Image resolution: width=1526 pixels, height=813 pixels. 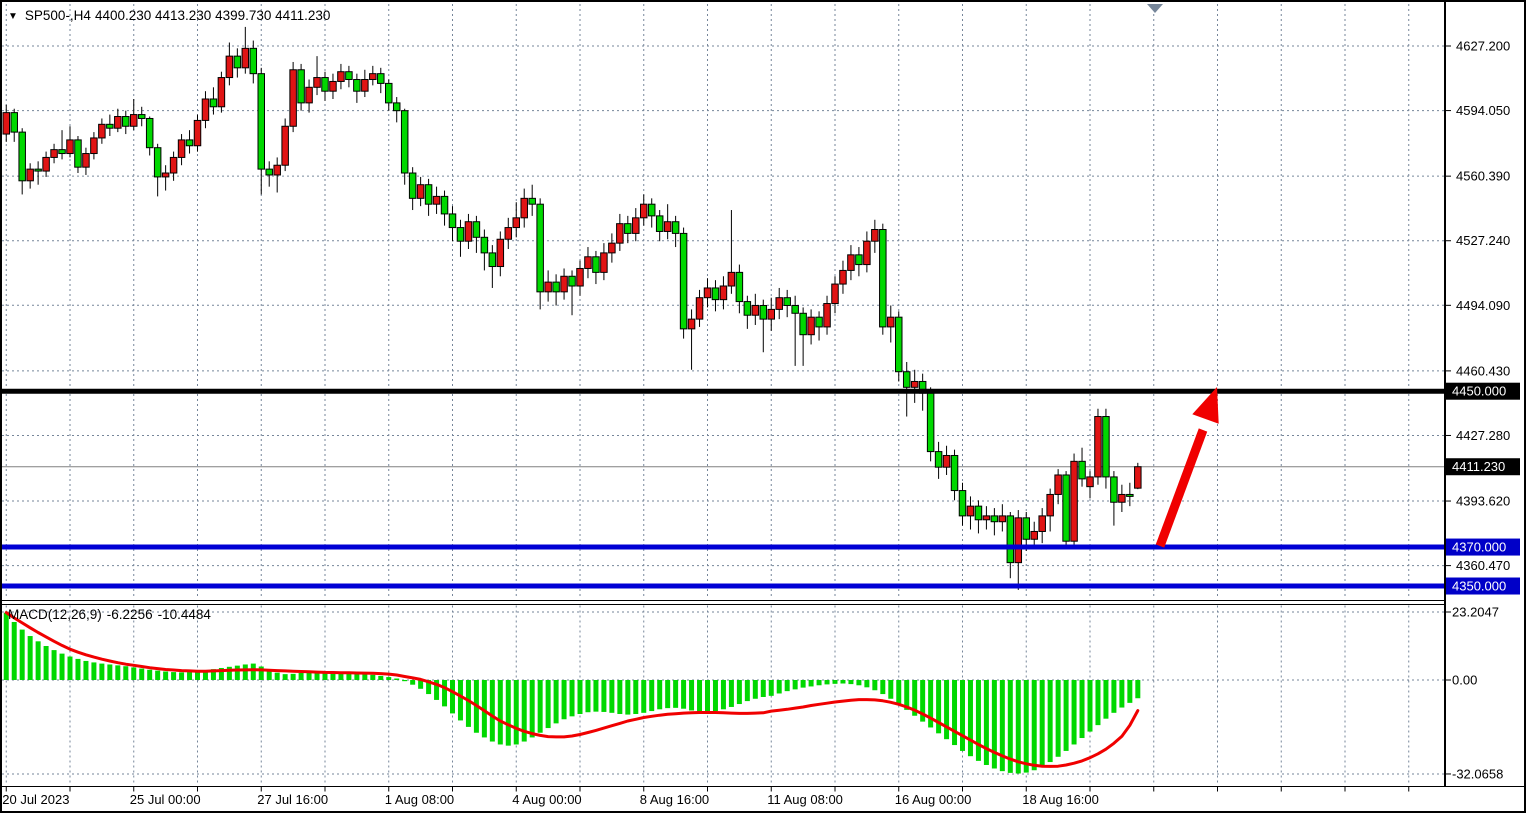 What do you see at coordinates (1483, 46) in the screenshot?
I see `price-axis-label: 4627.200` at bounding box center [1483, 46].